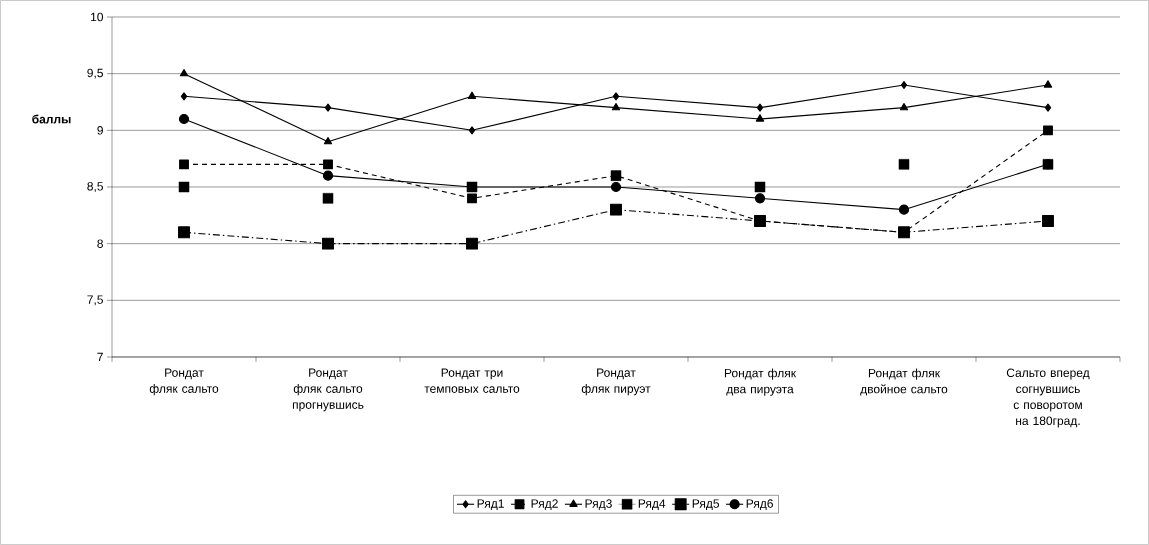 This screenshot has width=1149, height=545. Describe the element at coordinates (51, 119) in the screenshot. I see `y-axis-title: баллы` at that location.